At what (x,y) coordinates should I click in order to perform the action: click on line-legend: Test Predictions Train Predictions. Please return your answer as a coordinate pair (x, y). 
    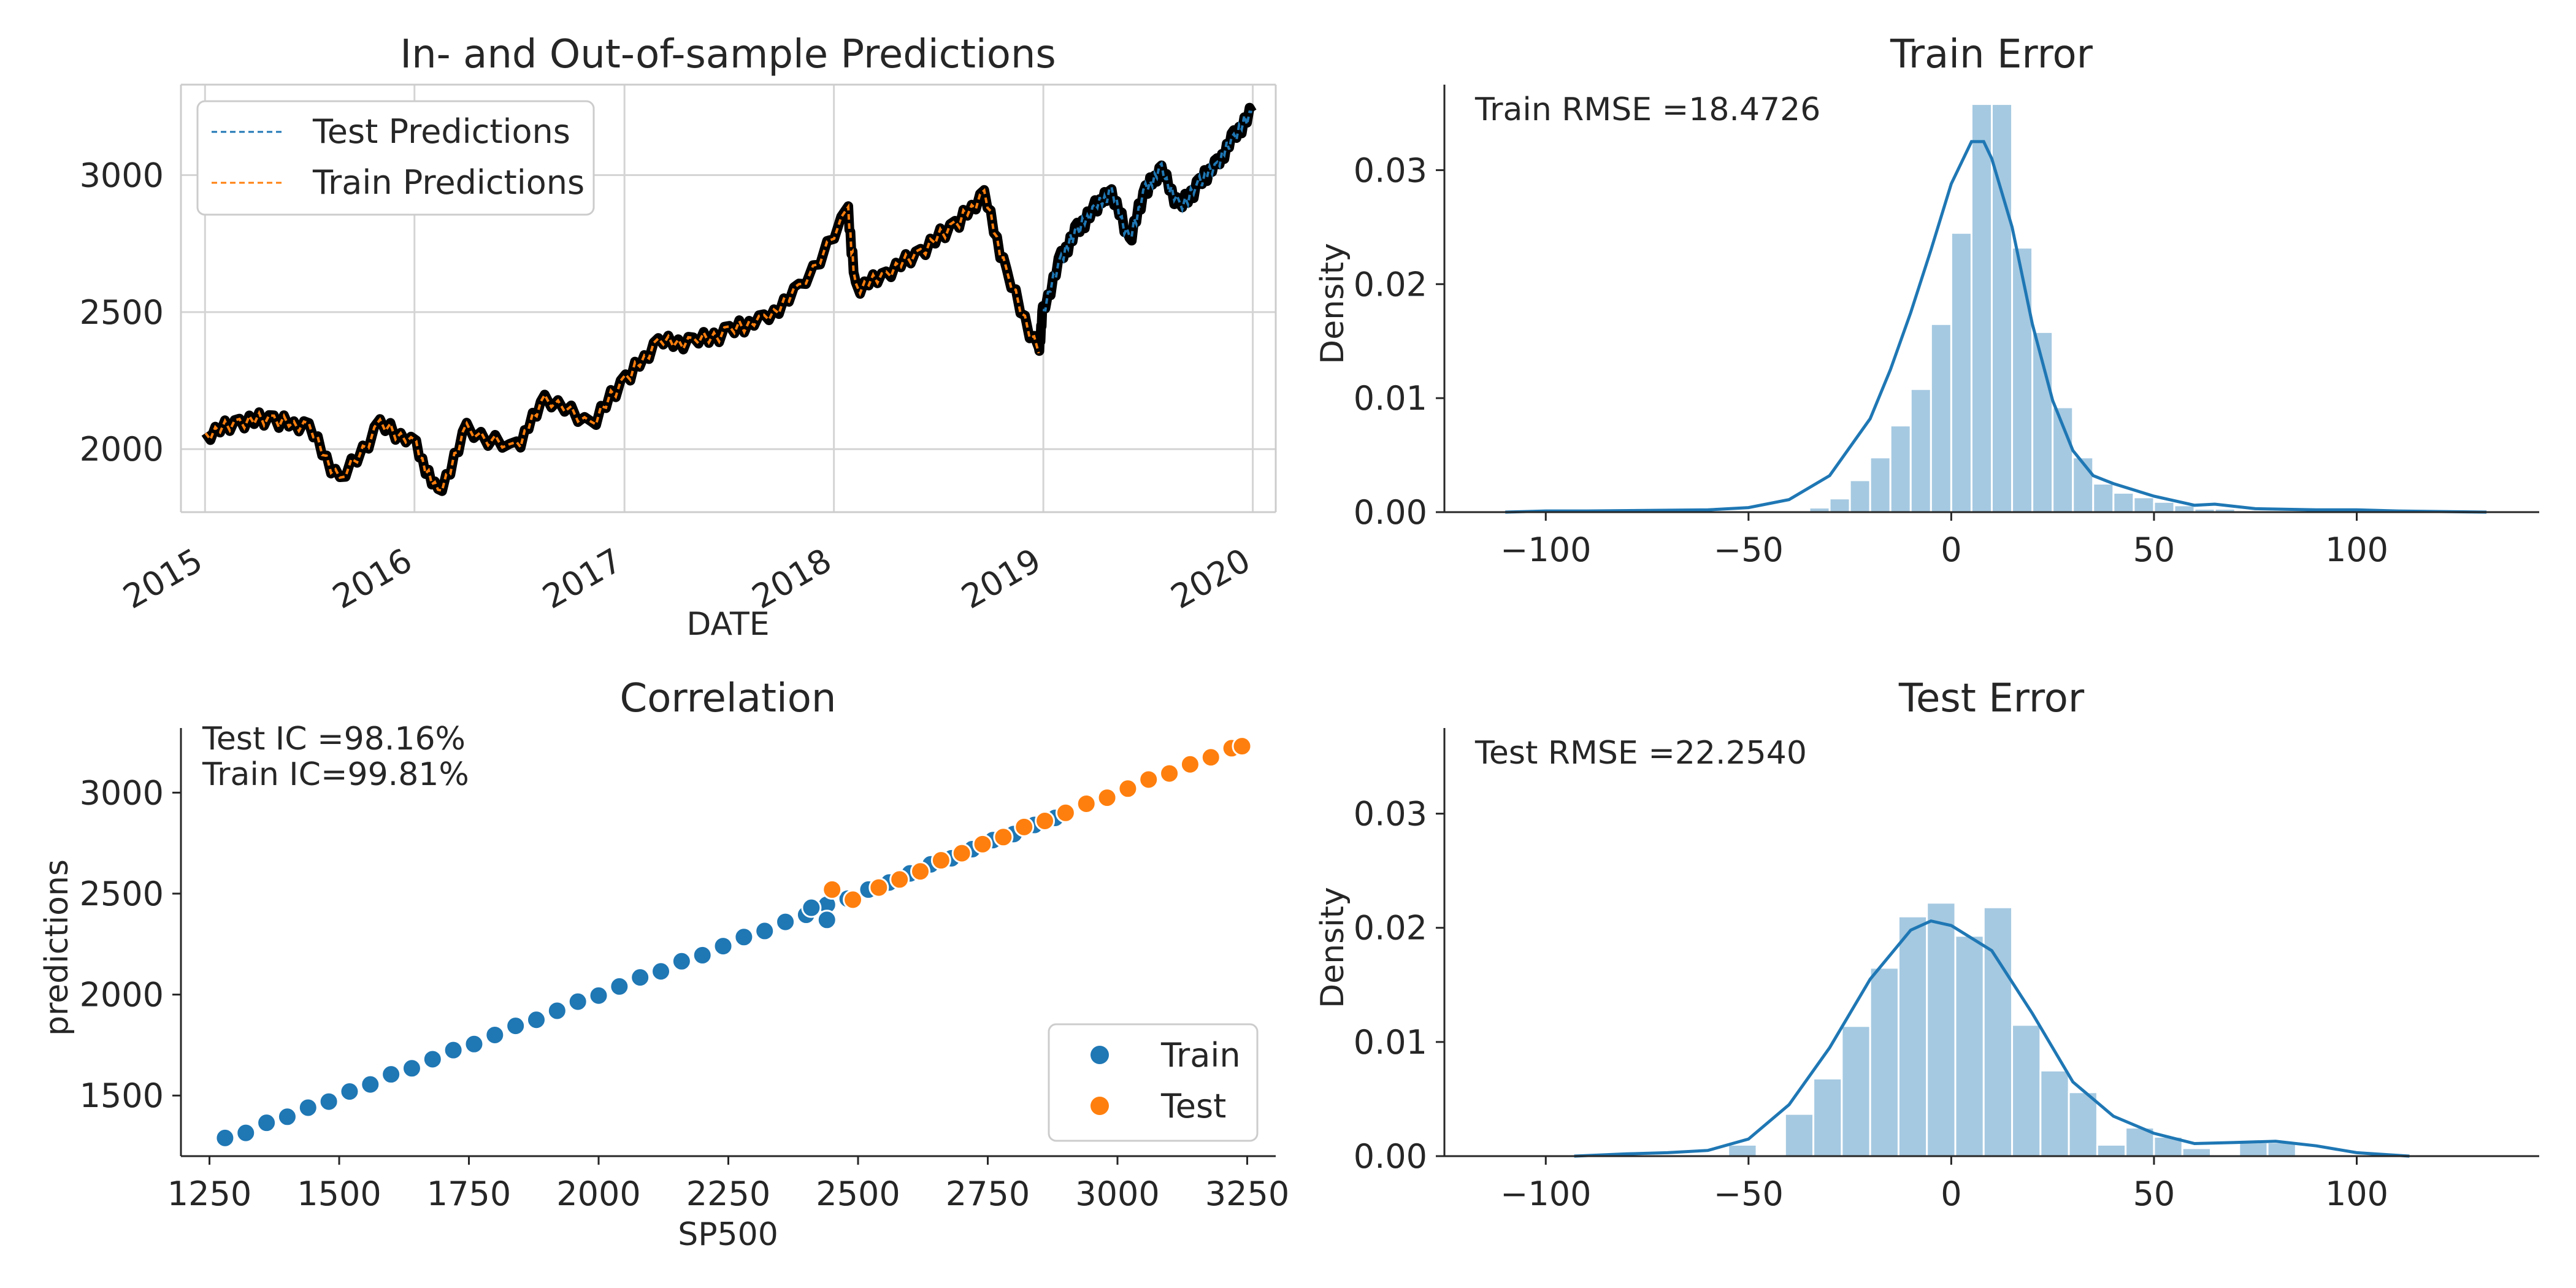
    Looking at the image, I should click on (395, 158).